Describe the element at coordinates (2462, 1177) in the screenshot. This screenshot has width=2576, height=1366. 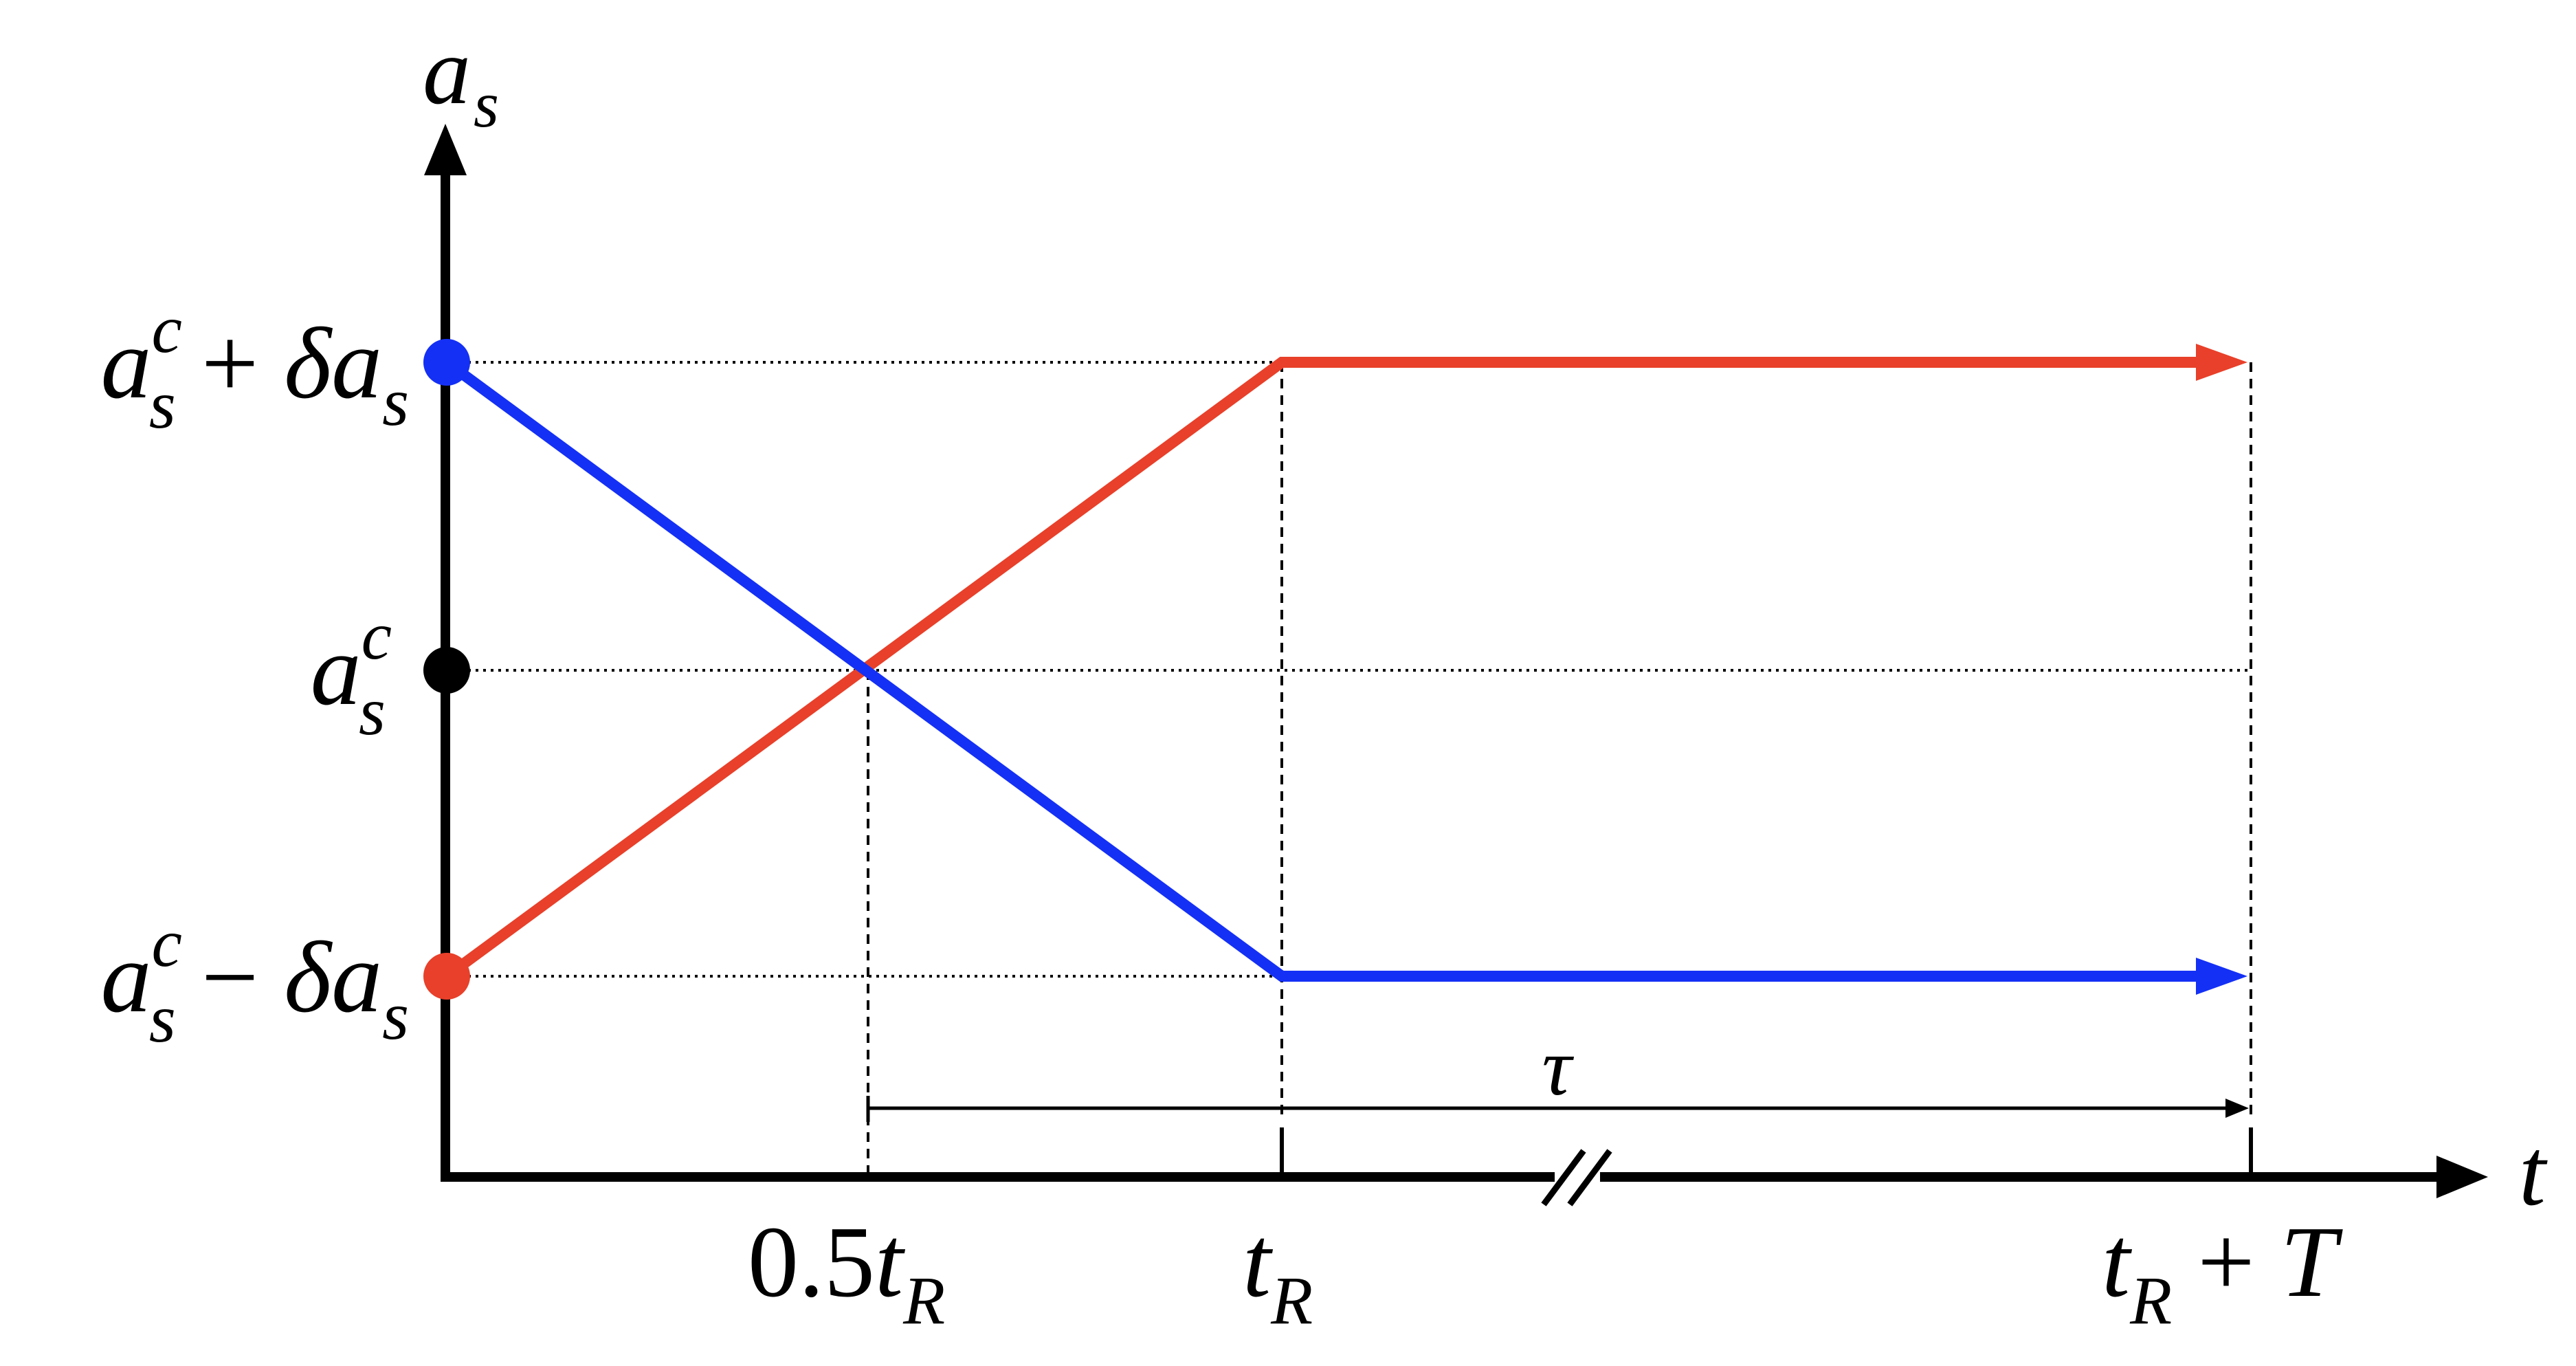
I see `x-axis-arrowhead` at that location.